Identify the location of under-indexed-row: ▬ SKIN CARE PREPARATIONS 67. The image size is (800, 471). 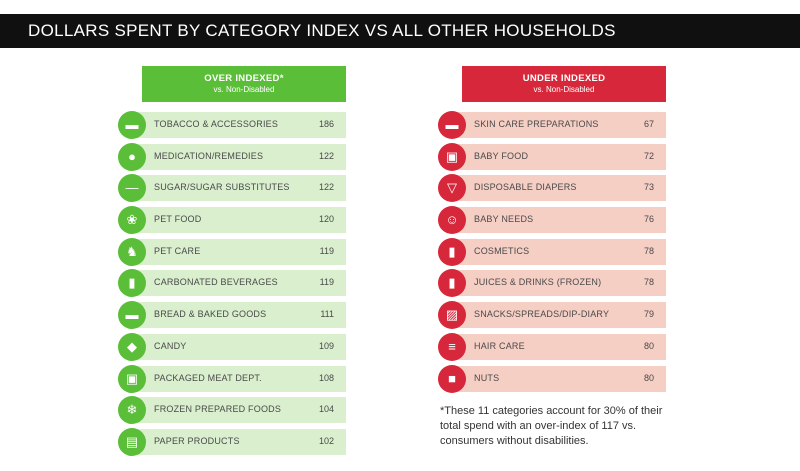
(552, 125).